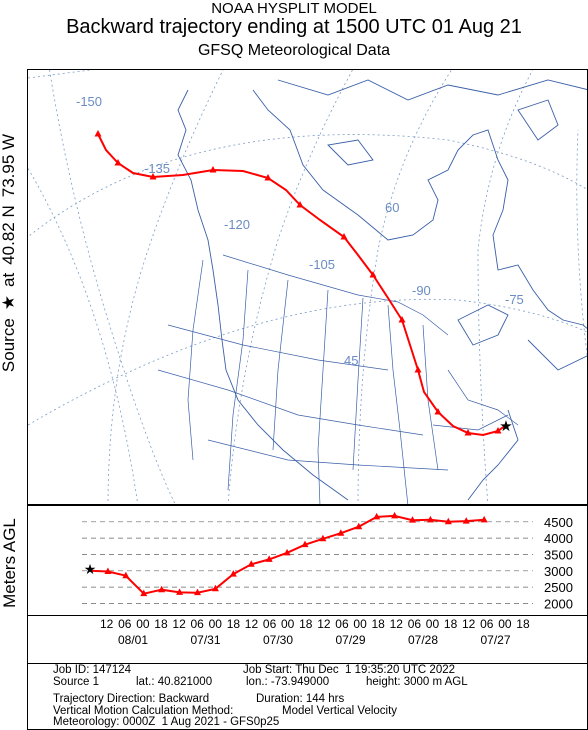 This screenshot has width=588, height=730. Describe the element at coordinates (143, 711) in the screenshot. I see `vertical-motion-method: Vertical Motion Calculation Method:` at that location.